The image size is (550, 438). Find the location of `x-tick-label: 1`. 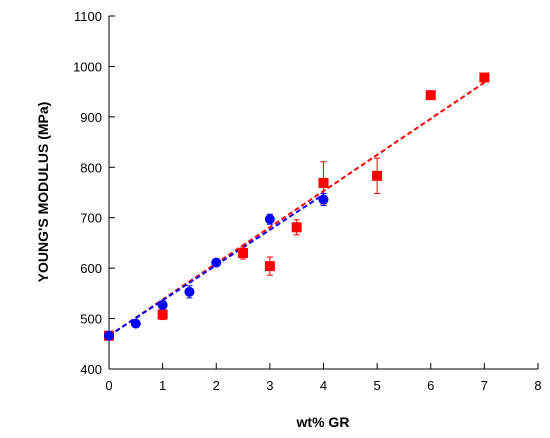

x-tick-label: 1 is located at coordinates (162, 385).